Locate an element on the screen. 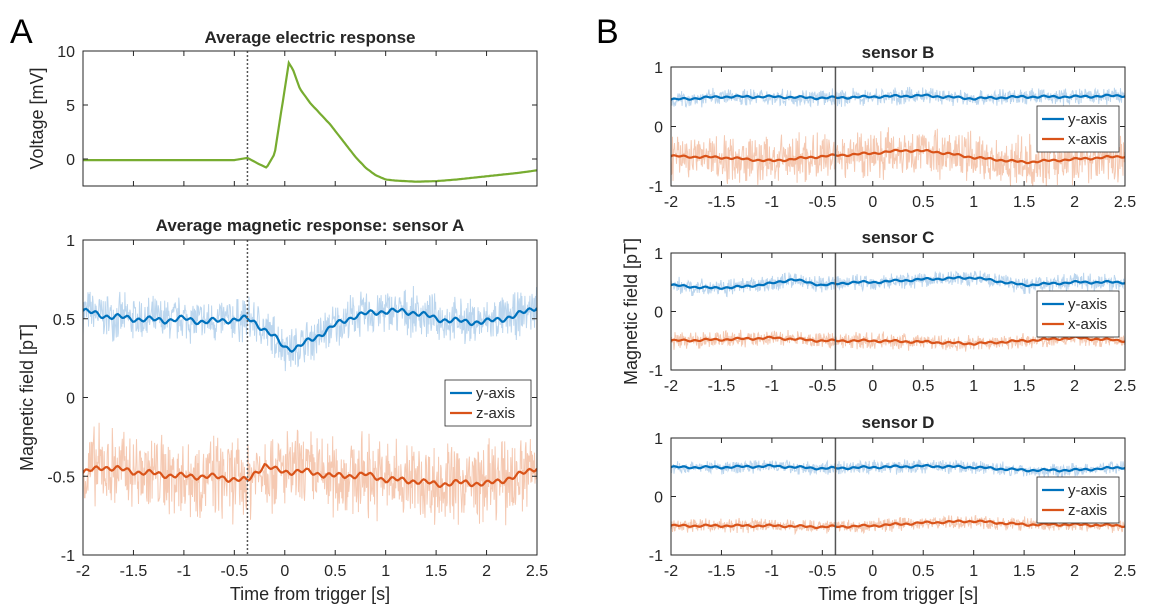  panel-label-b: B is located at coordinates (607, 32).